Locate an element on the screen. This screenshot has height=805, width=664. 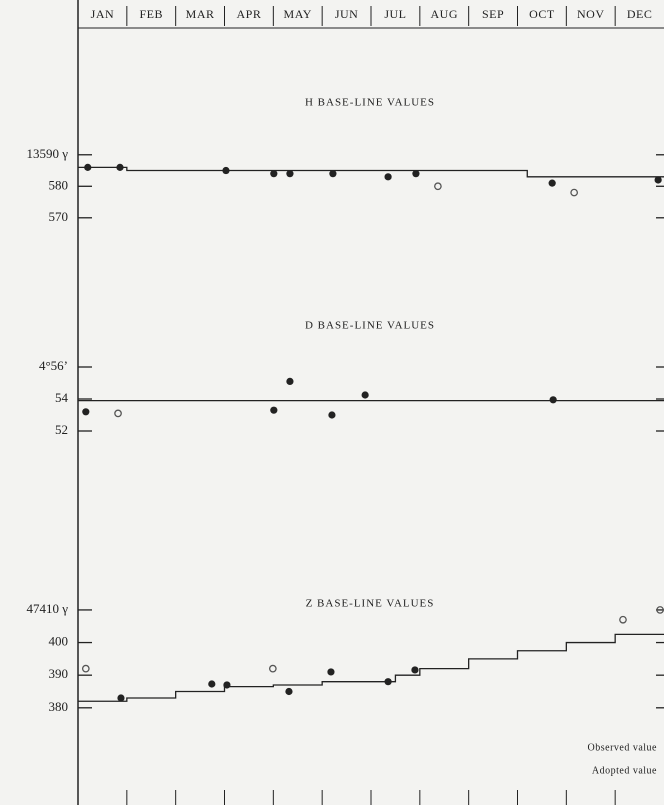
y-tick-label: 390 is located at coordinates (59, 673).